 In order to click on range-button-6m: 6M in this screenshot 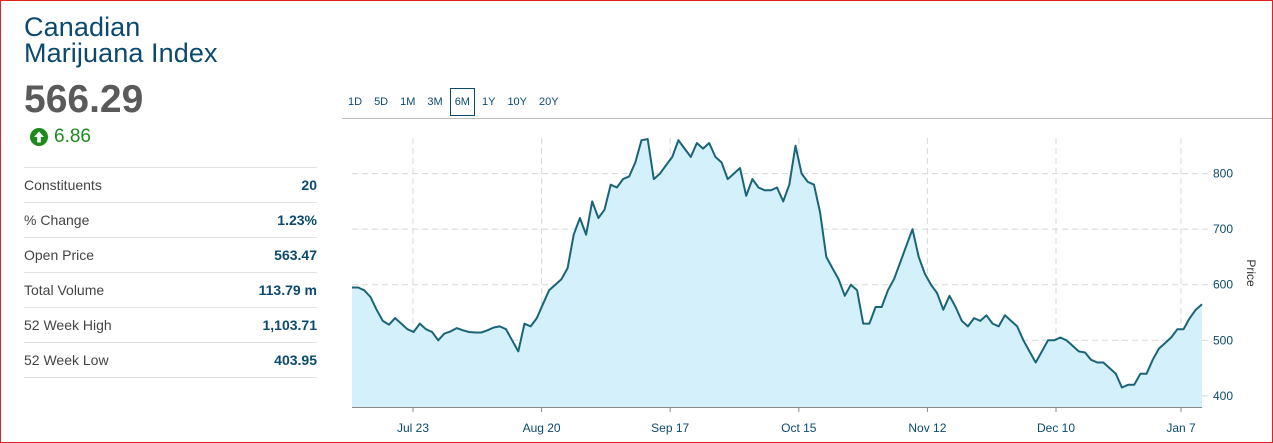, I will do `click(462, 102)`.